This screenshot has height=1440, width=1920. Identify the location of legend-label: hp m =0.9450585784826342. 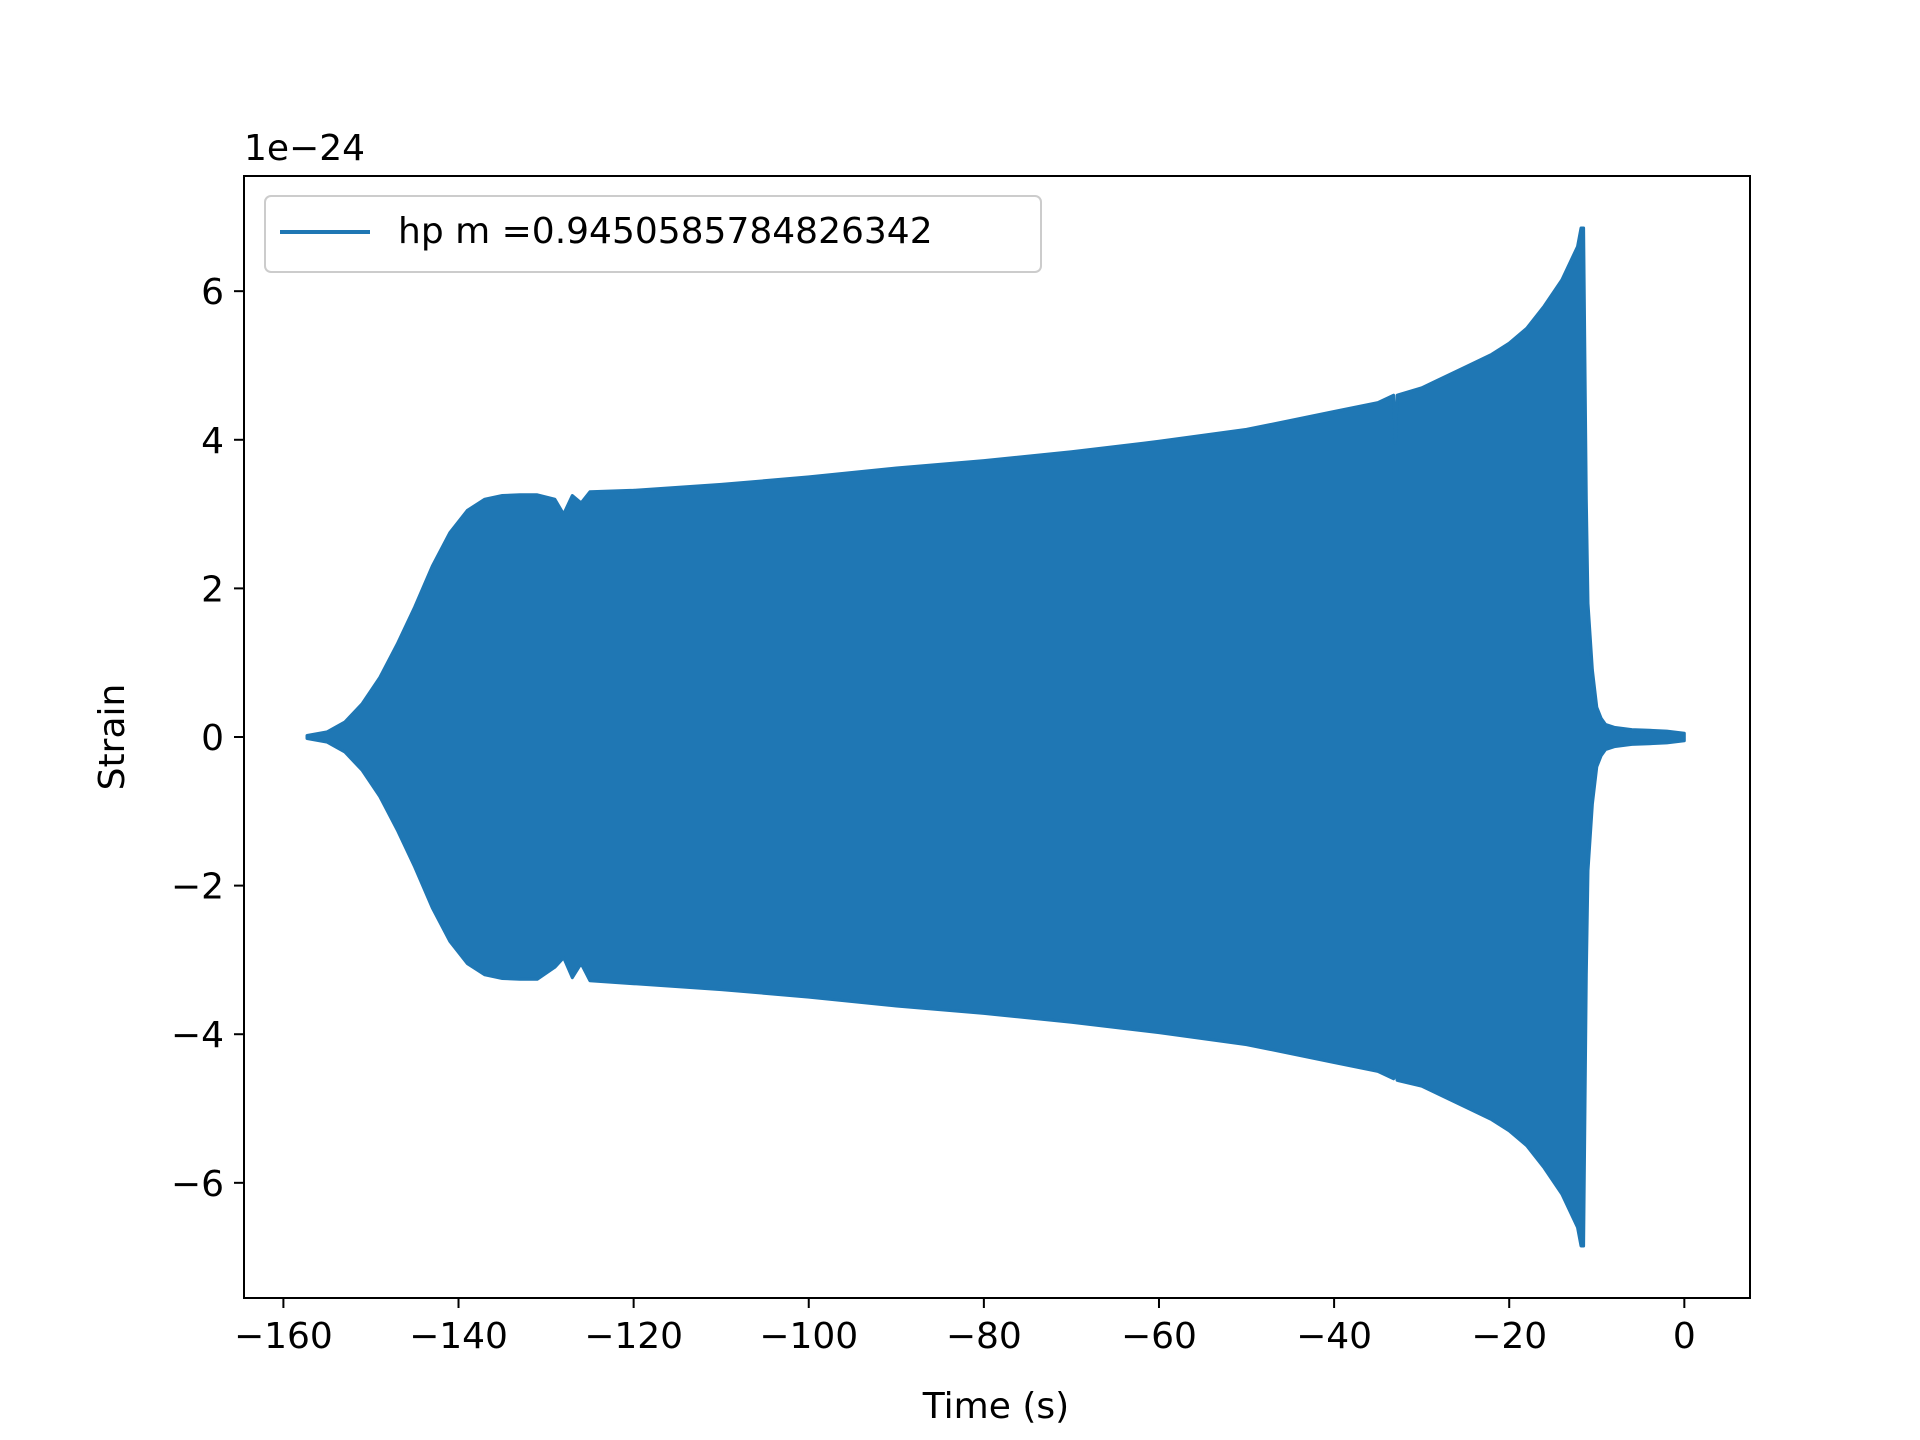
(665, 231).